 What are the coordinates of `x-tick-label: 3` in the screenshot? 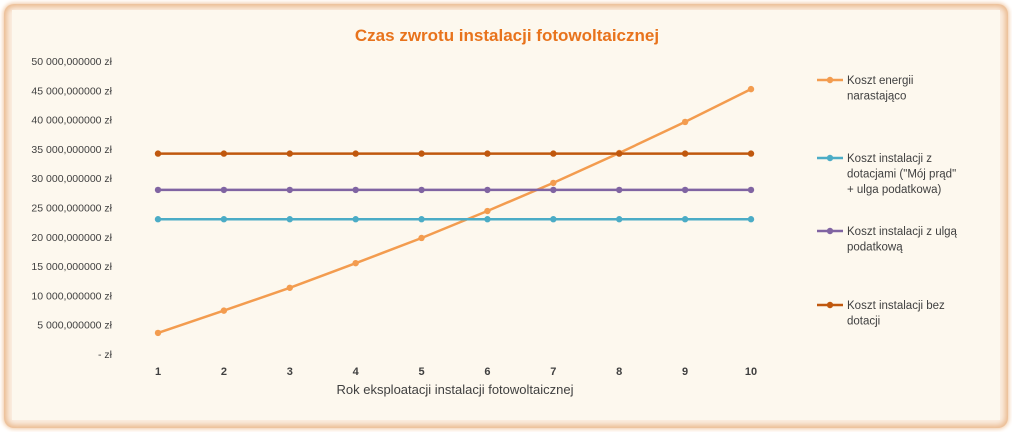 It's located at (290, 372).